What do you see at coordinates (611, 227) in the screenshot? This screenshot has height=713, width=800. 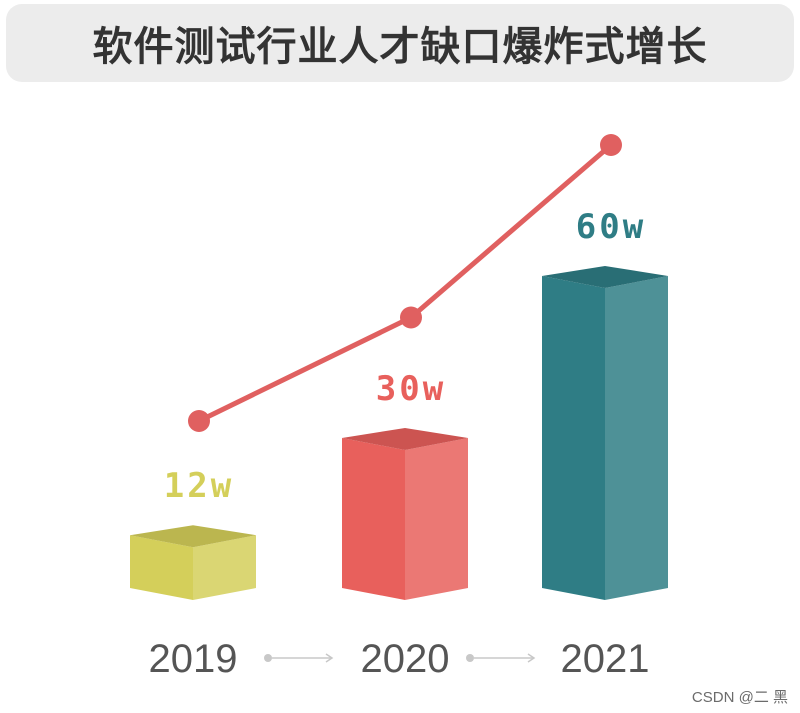 I see `data-label-2021: 60w` at bounding box center [611, 227].